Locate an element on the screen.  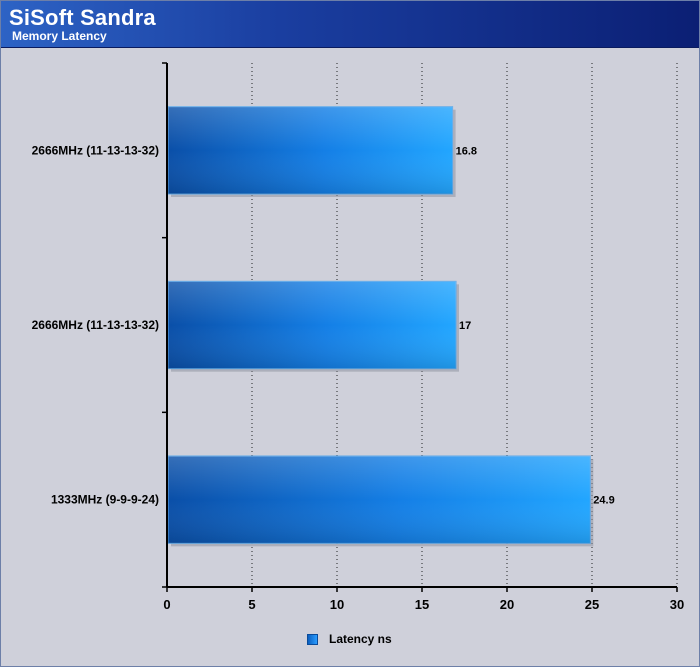
data-label-2: 24.9 is located at coordinates (603, 501).